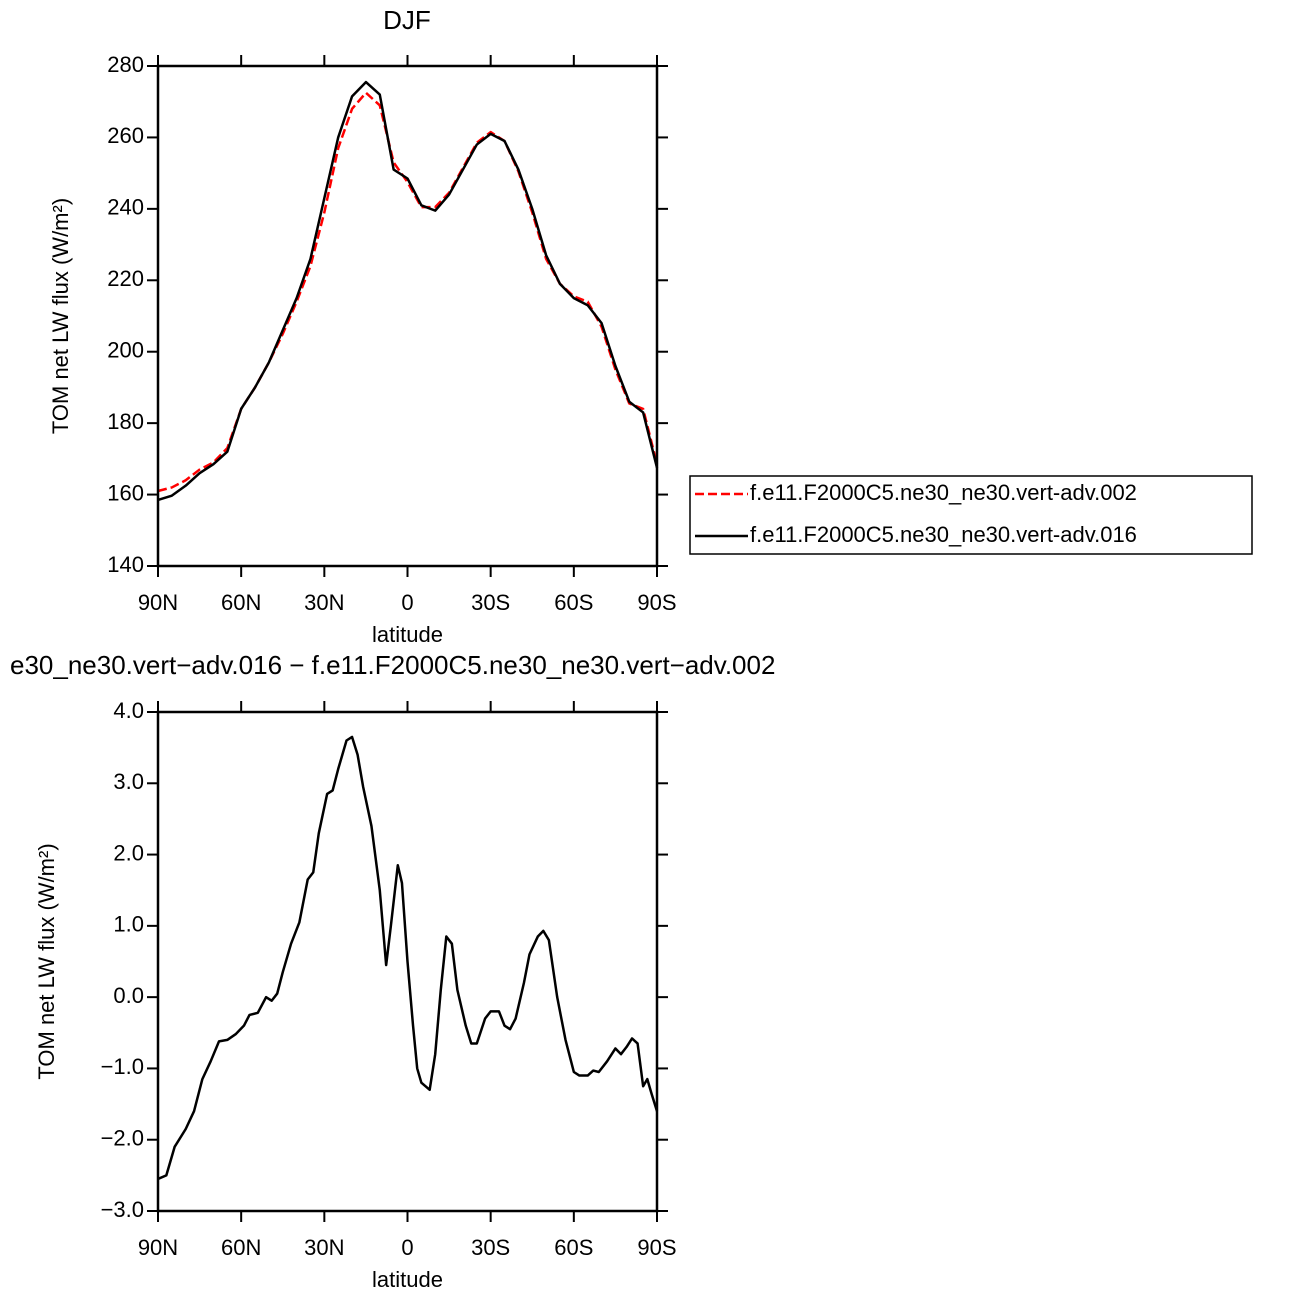 The image size is (1302, 1303). Describe the element at coordinates (125, 278) in the screenshot. I see `y-tick-label: 220` at that location.